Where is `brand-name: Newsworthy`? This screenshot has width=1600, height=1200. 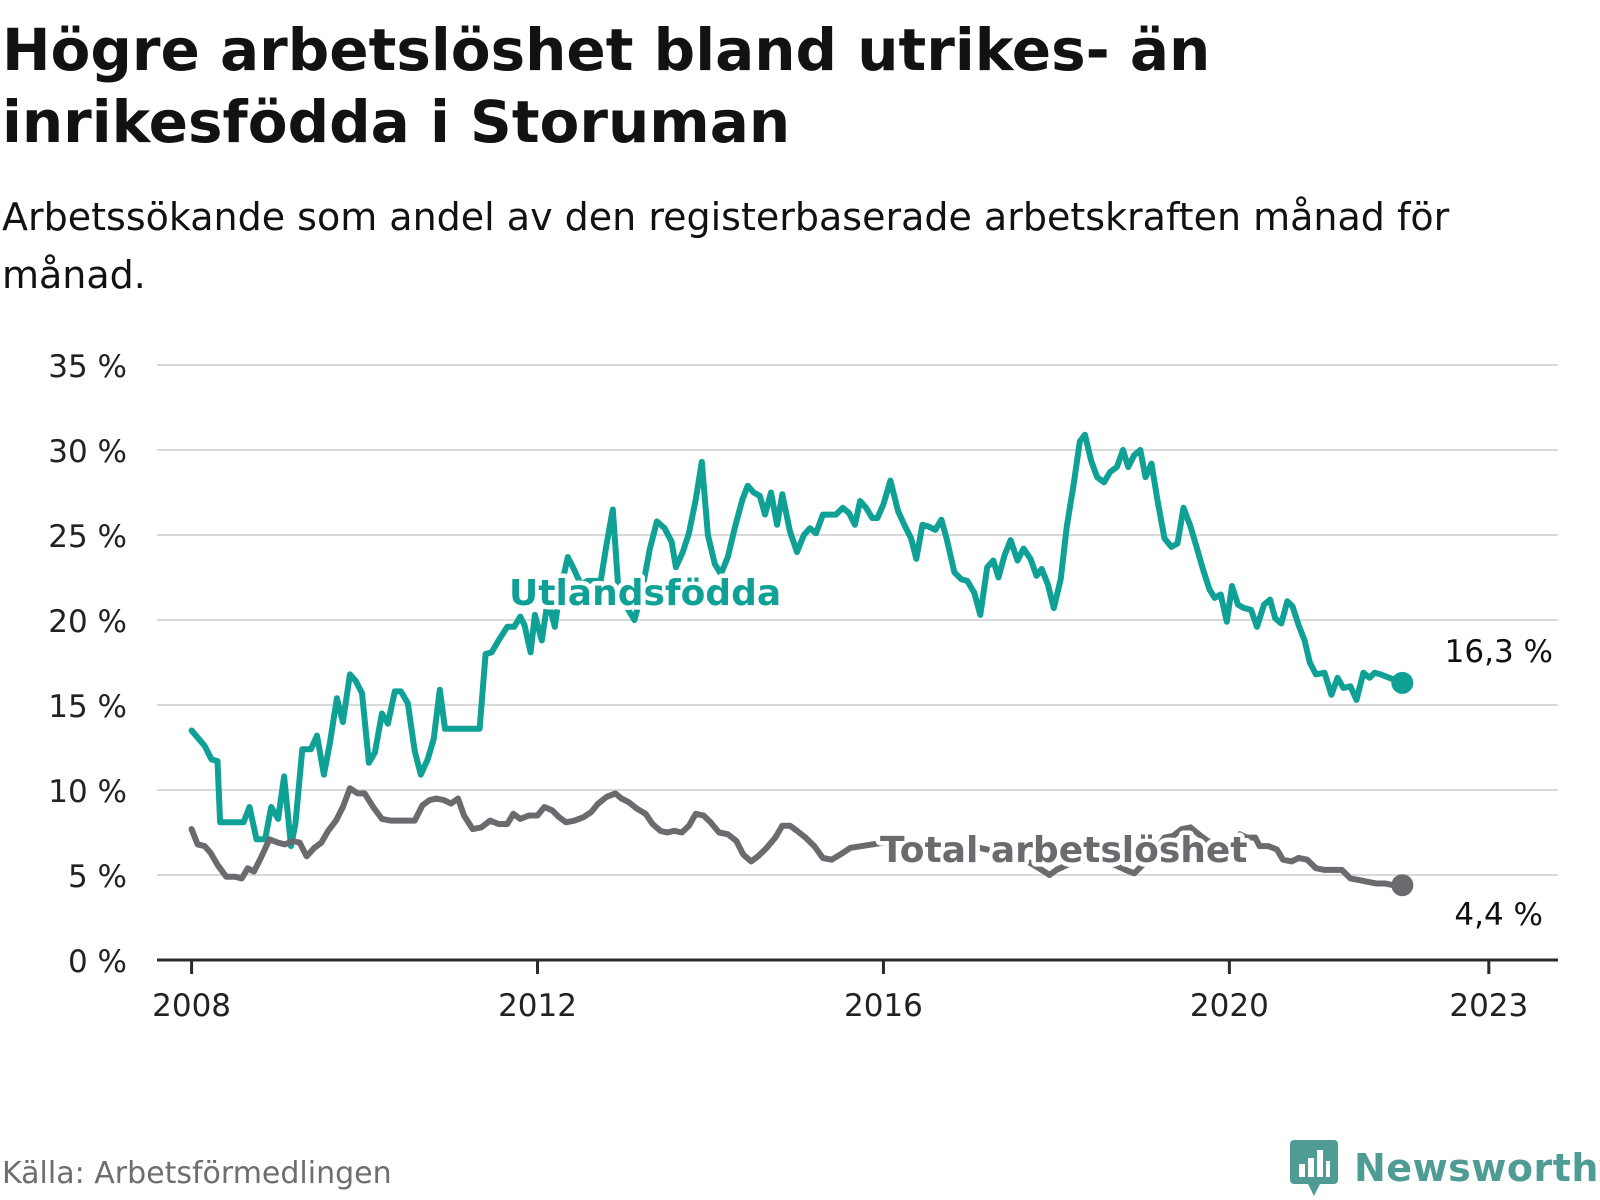
brand-name: Newsworthy is located at coordinates (1477, 1168).